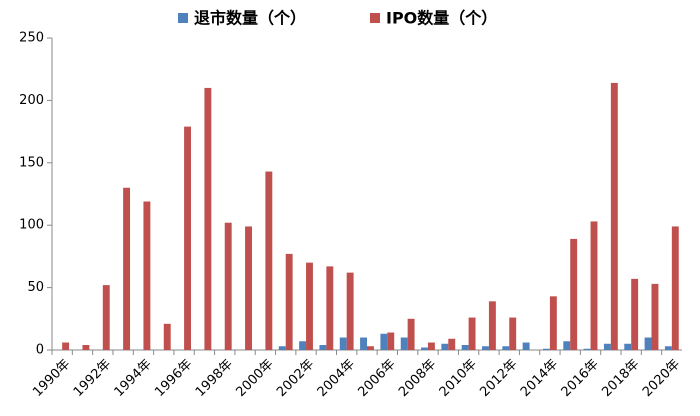  I want to click on y-tick-label: 0, so click(40, 350).